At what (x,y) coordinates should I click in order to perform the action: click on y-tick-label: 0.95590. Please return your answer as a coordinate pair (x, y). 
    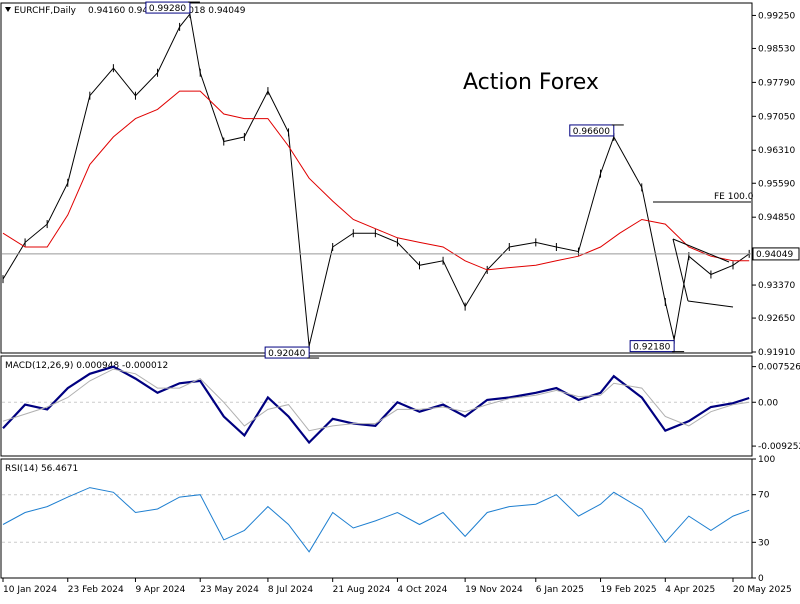
    Looking at the image, I should click on (776, 184).